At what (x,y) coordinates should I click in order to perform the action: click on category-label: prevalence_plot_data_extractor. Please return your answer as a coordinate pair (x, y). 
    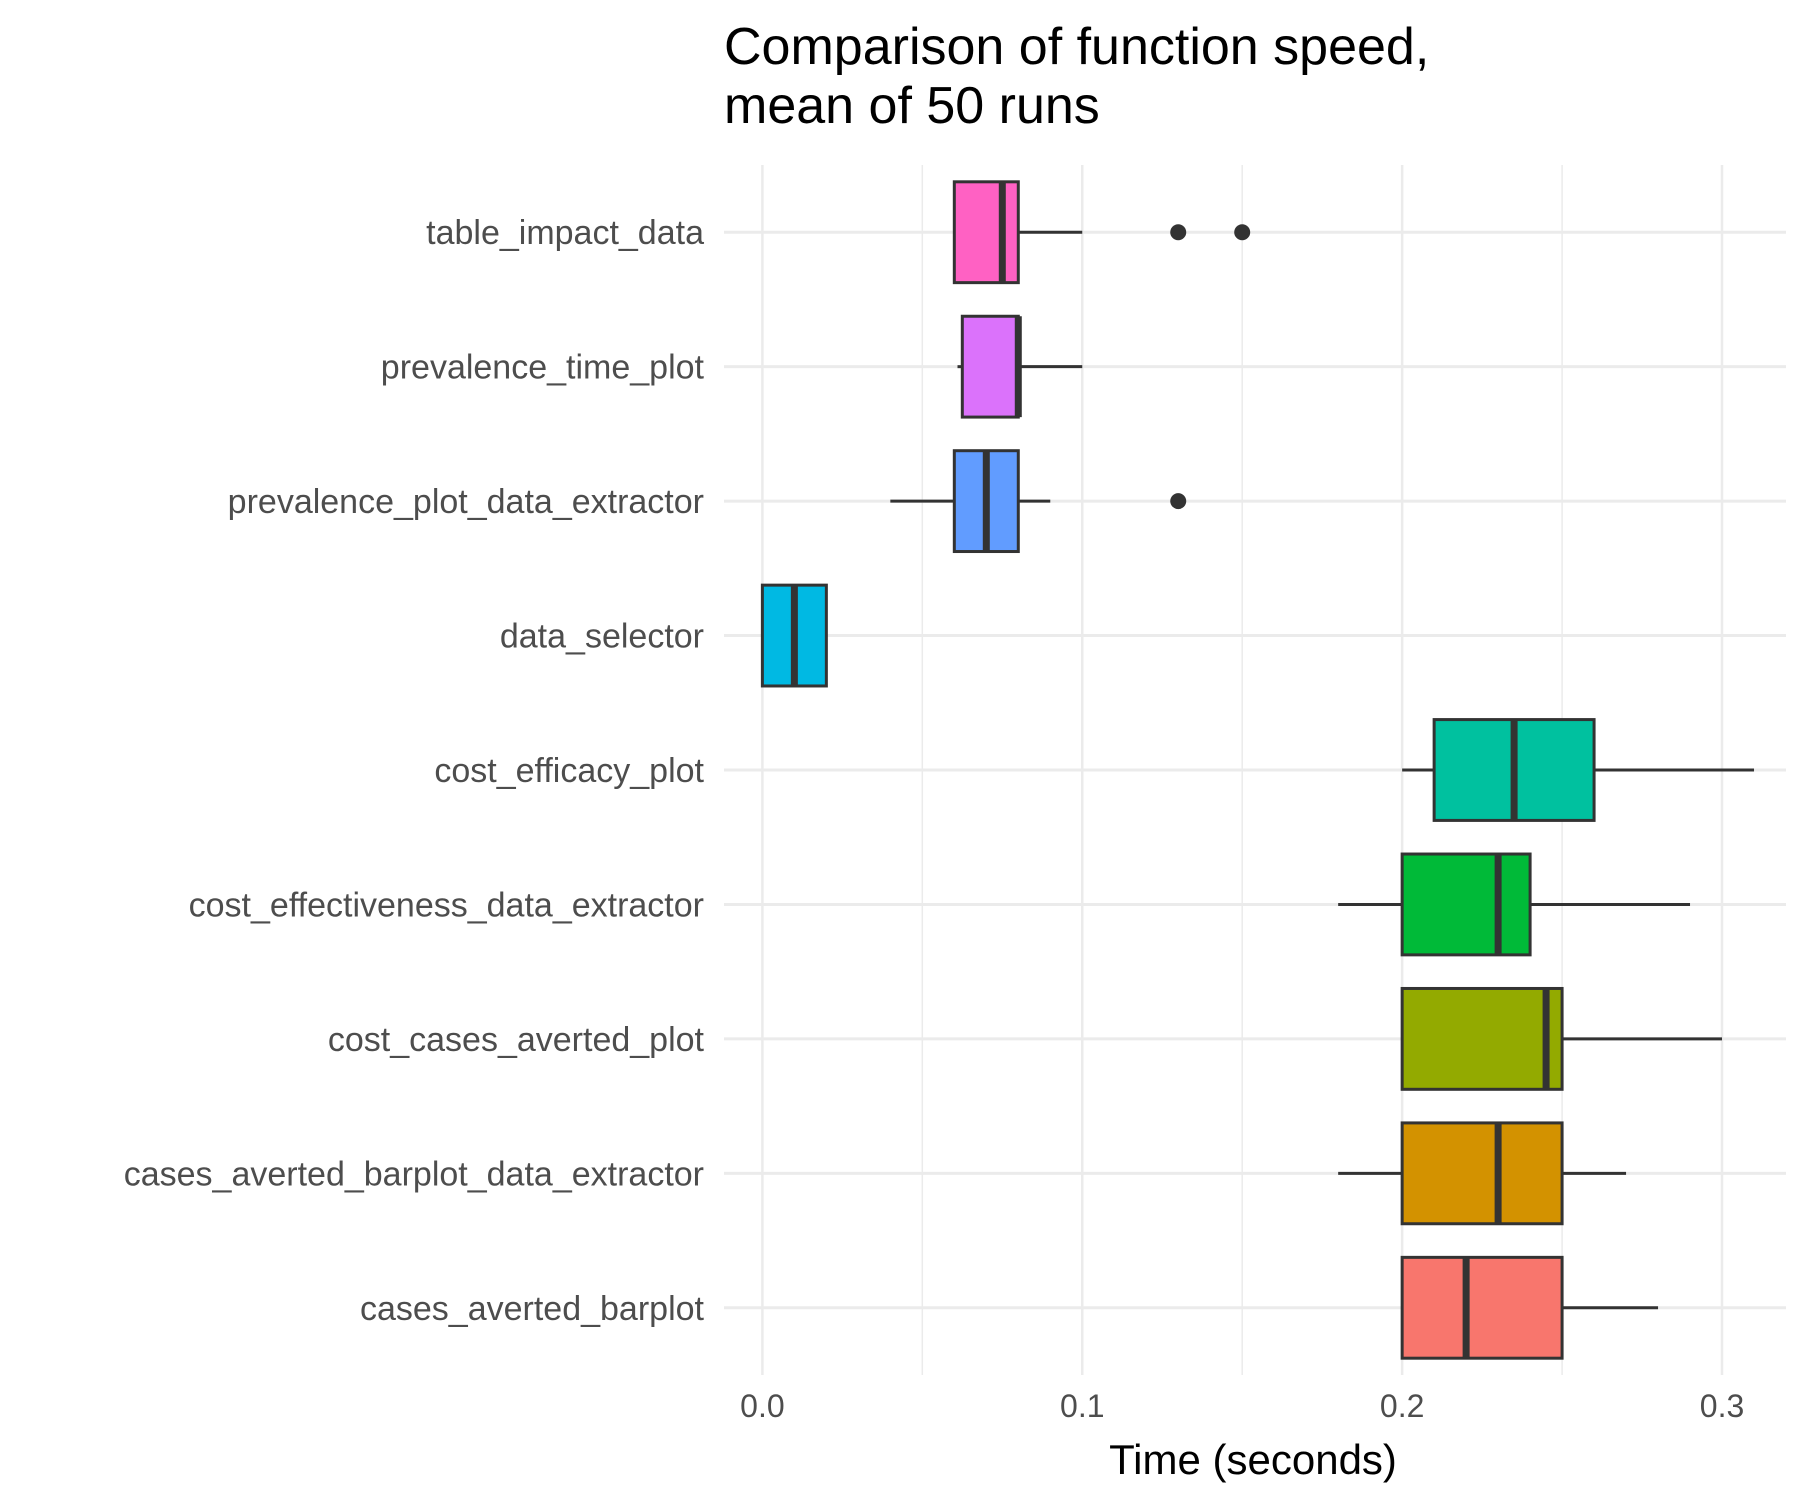
    Looking at the image, I should click on (466, 502).